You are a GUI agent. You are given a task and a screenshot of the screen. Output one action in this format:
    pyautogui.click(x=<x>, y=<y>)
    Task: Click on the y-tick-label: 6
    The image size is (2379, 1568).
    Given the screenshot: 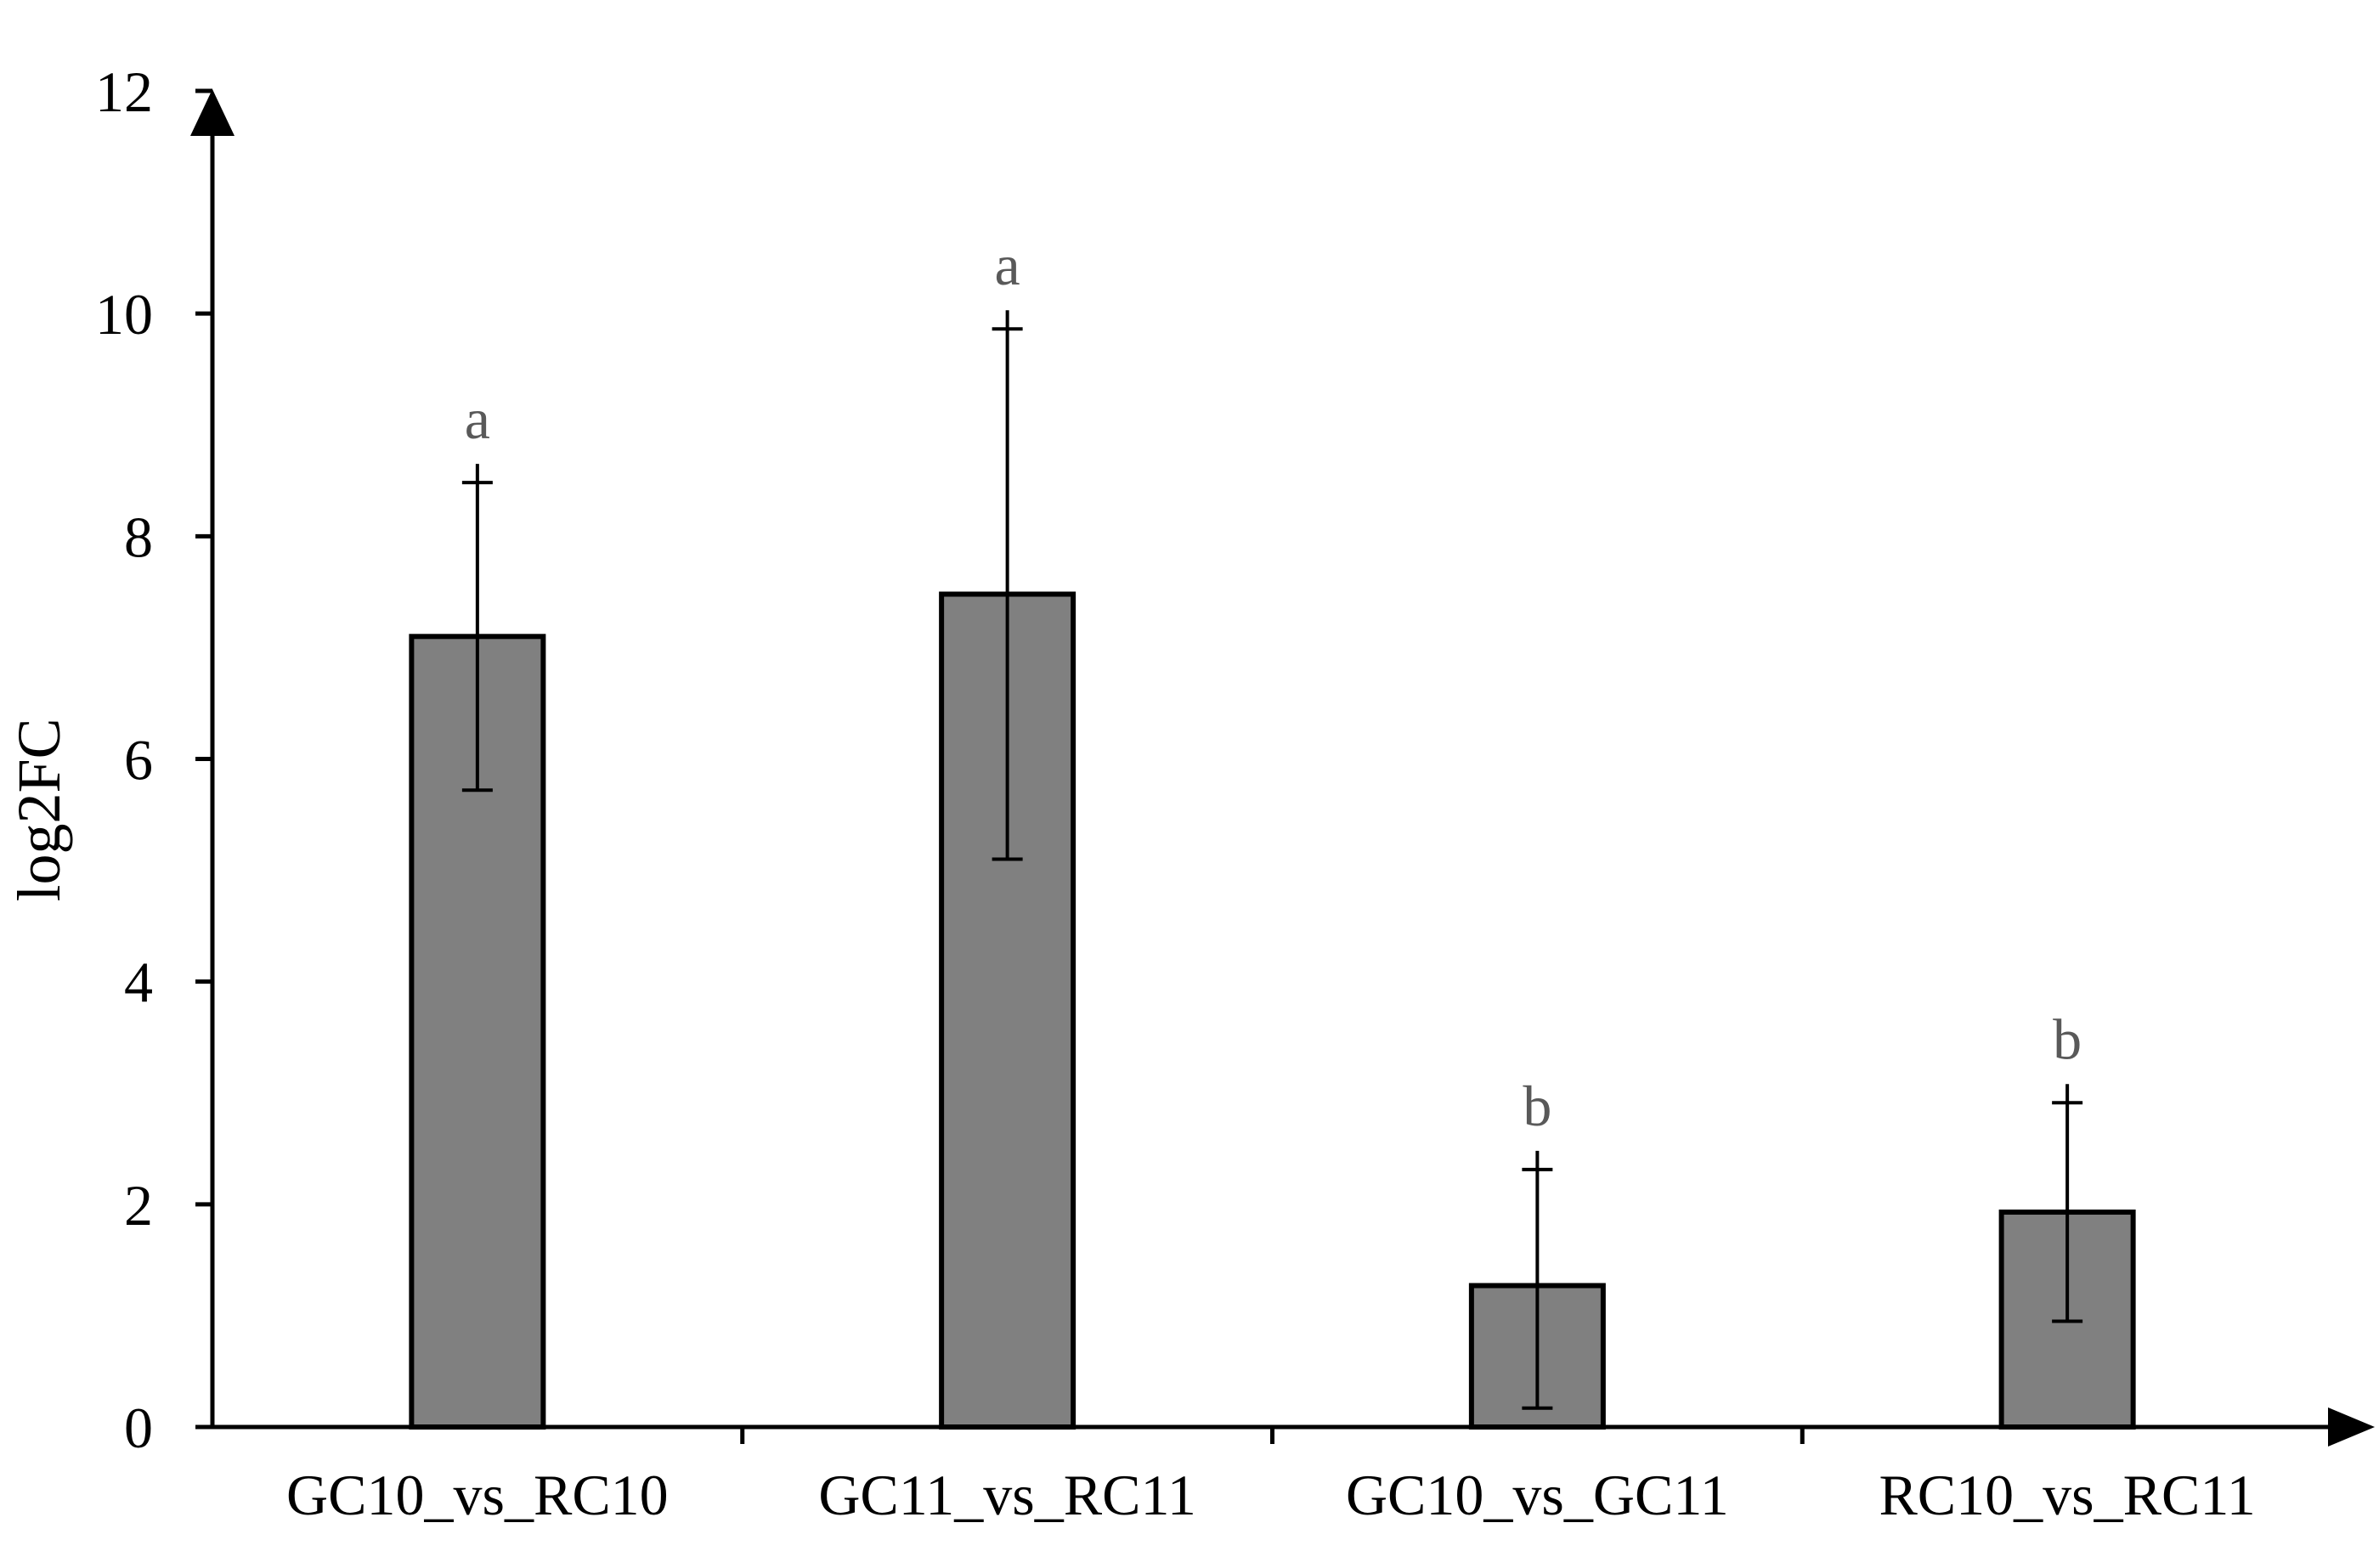 What is the action you would take?
    pyautogui.click(x=138, y=760)
    